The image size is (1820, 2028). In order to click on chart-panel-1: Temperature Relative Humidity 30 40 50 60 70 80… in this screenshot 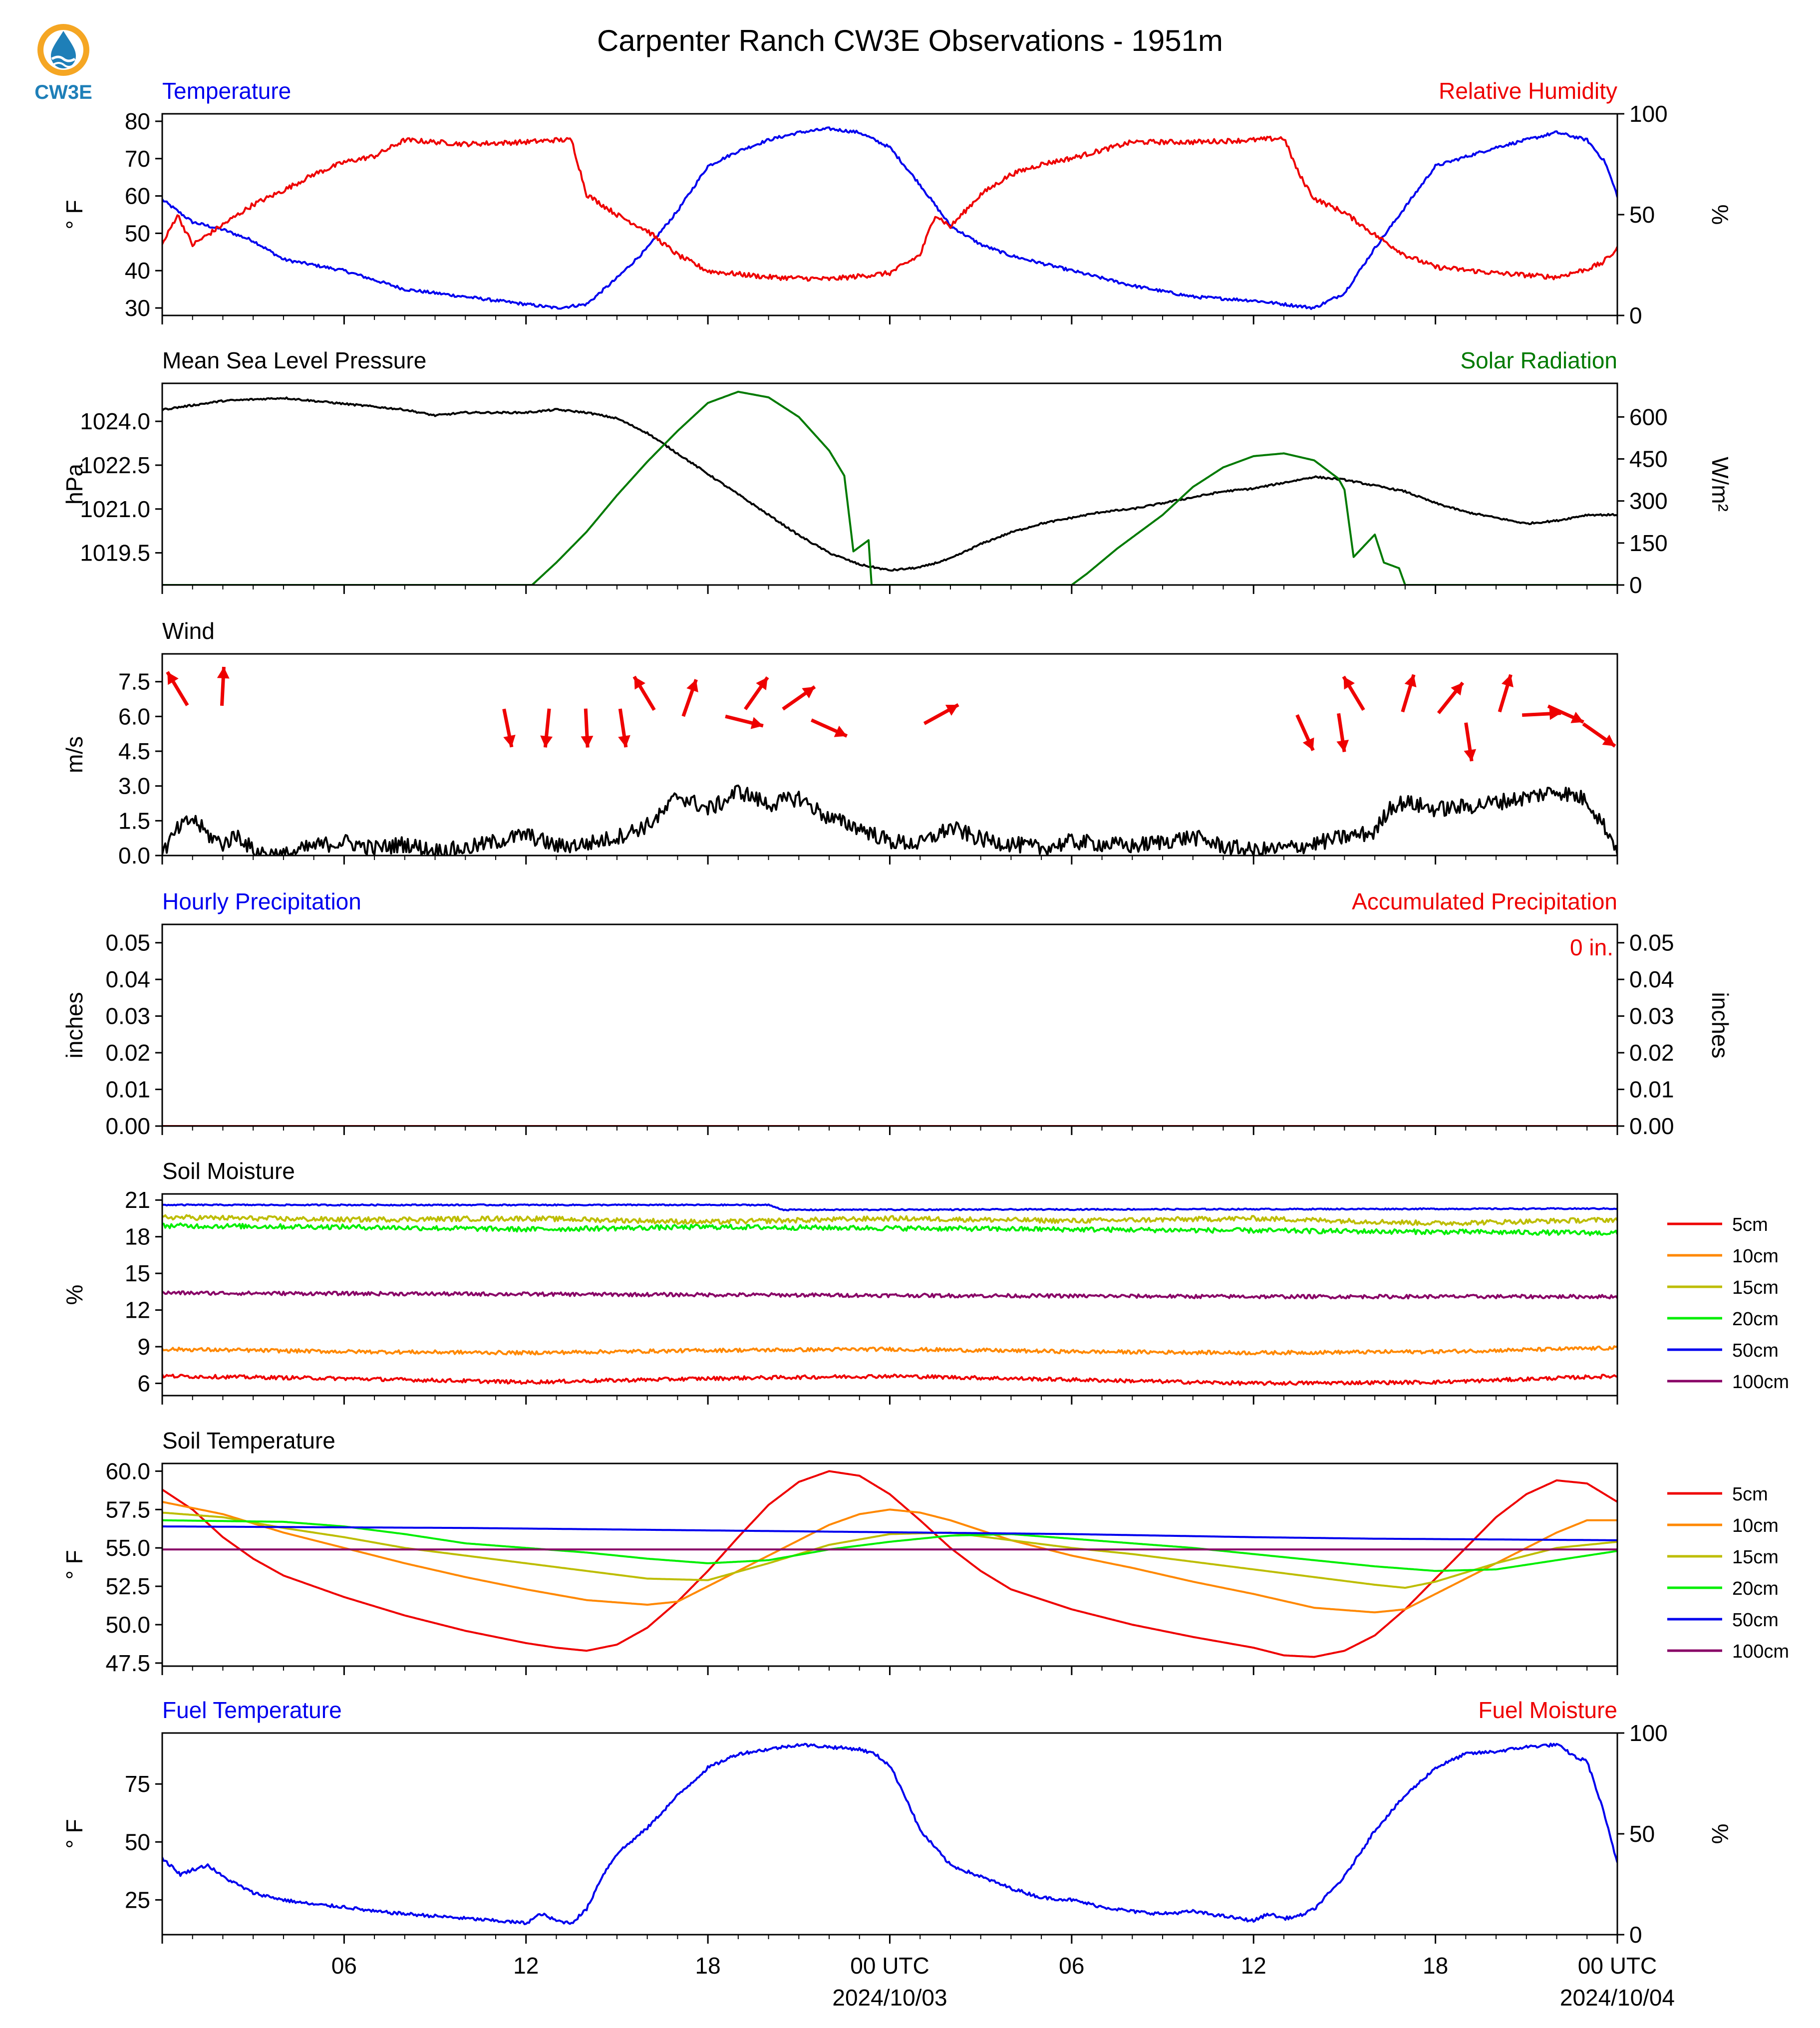, I will do `click(897, 203)`.